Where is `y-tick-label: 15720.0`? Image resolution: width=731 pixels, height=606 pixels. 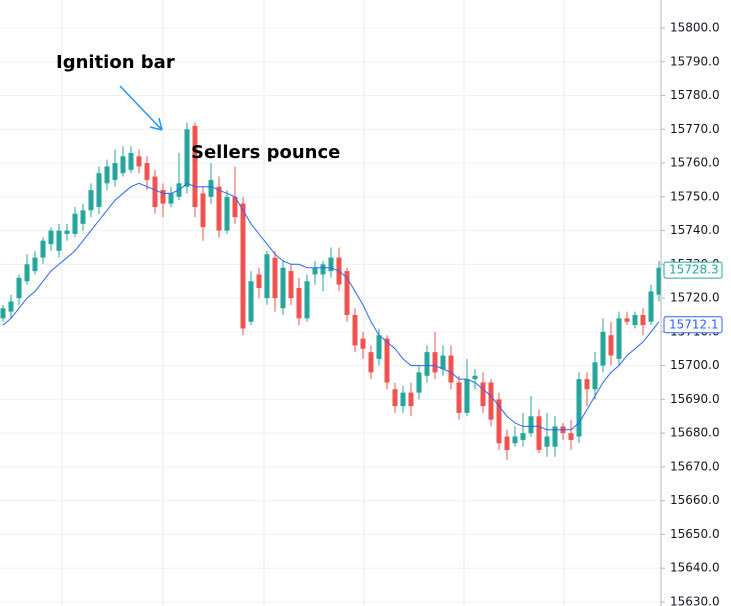
y-tick-label: 15720.0 is located at coordinates (695, 298).